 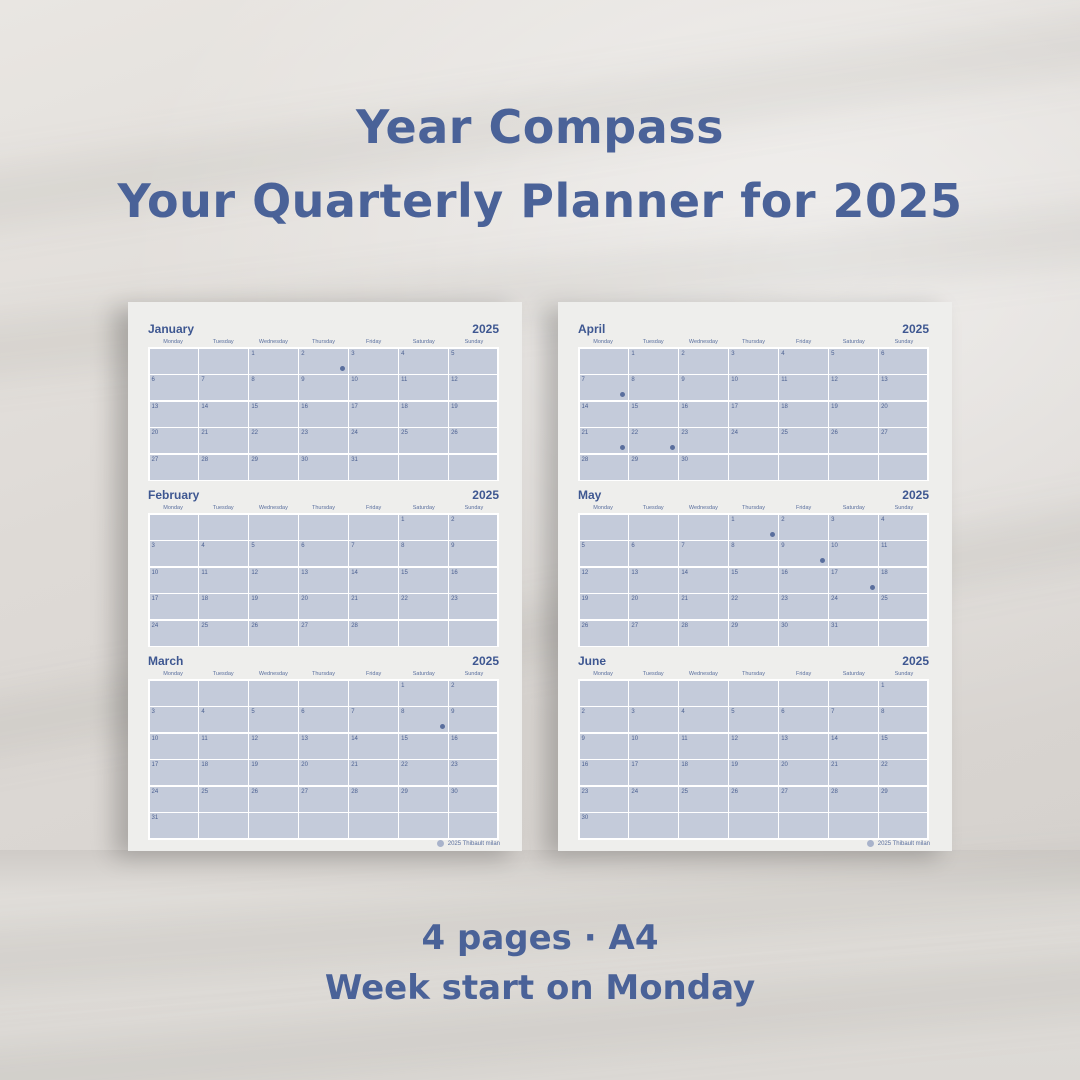 I want to click on day-cell: 28, so click(x=603, y=467).